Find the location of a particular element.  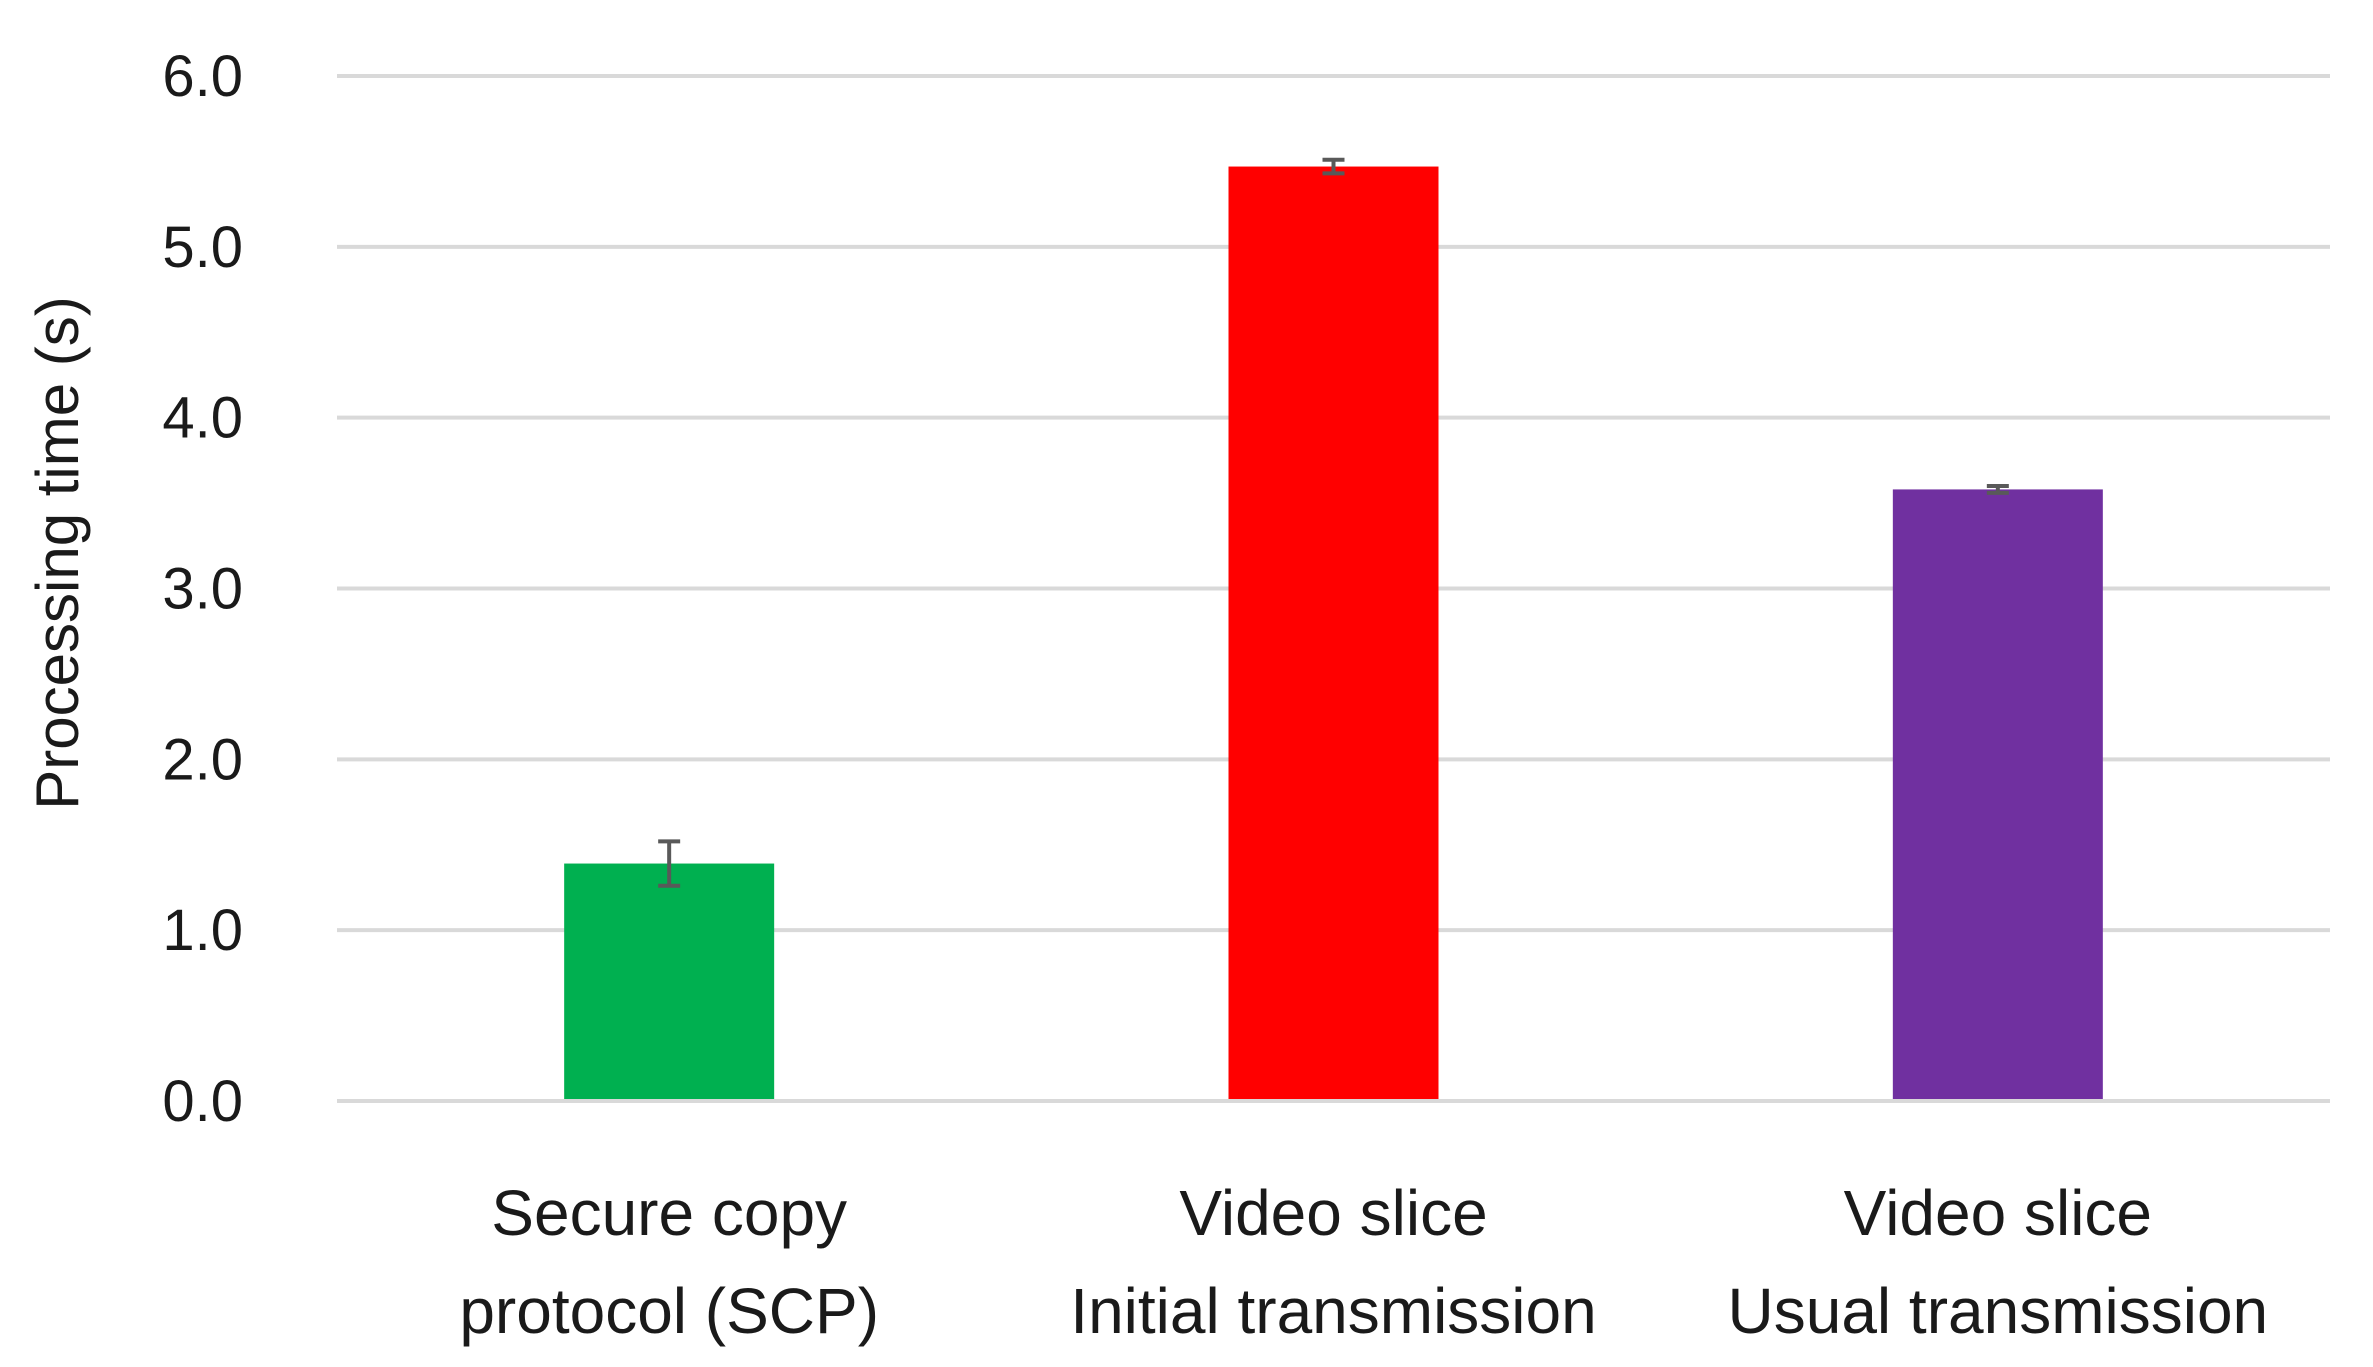

y-tick-label: 4.0 is located at coordinates (202, 418).